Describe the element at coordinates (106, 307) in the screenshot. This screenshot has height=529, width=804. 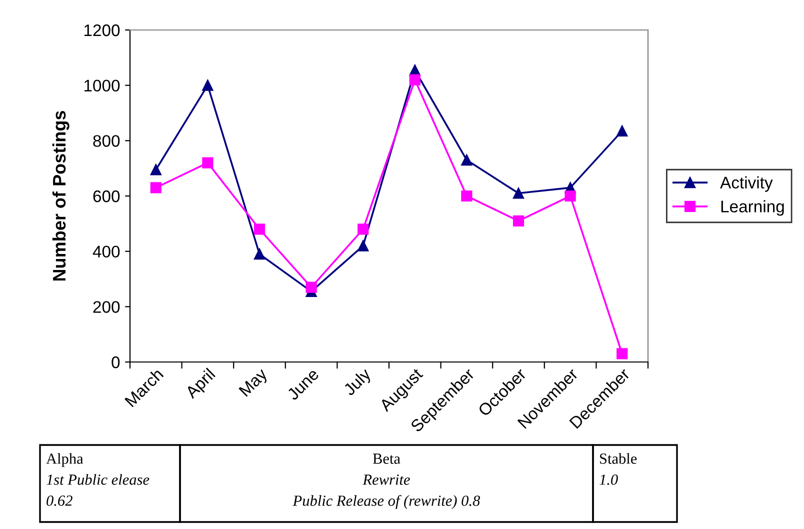
I see `y-tick-label: 200` at that location.